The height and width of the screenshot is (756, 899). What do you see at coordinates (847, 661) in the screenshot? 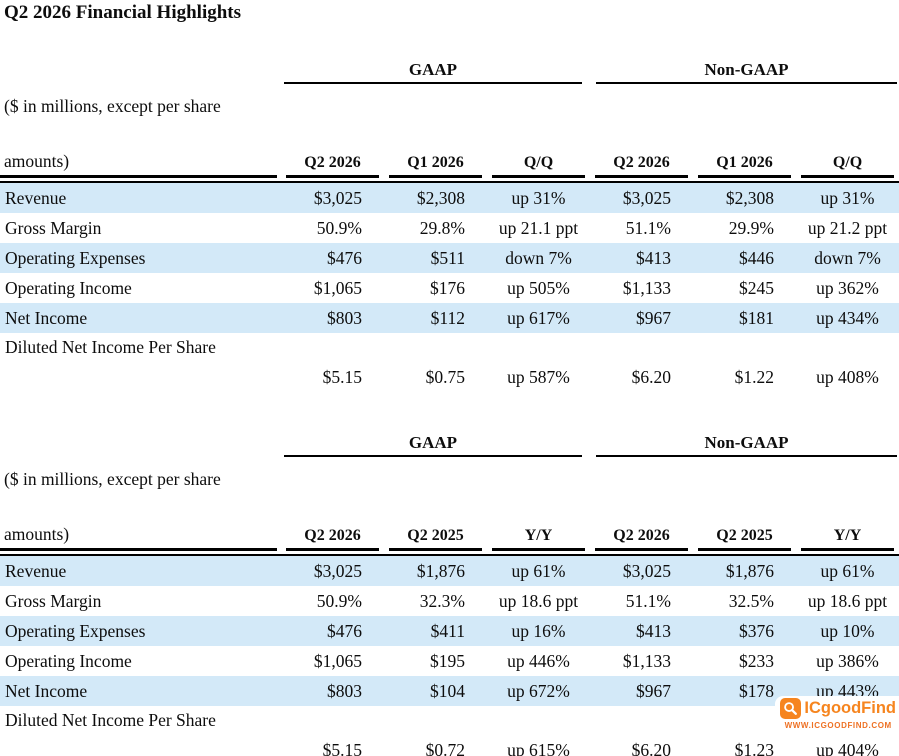
I see `cell-value: up 386%` at bounding box center [847, 661].